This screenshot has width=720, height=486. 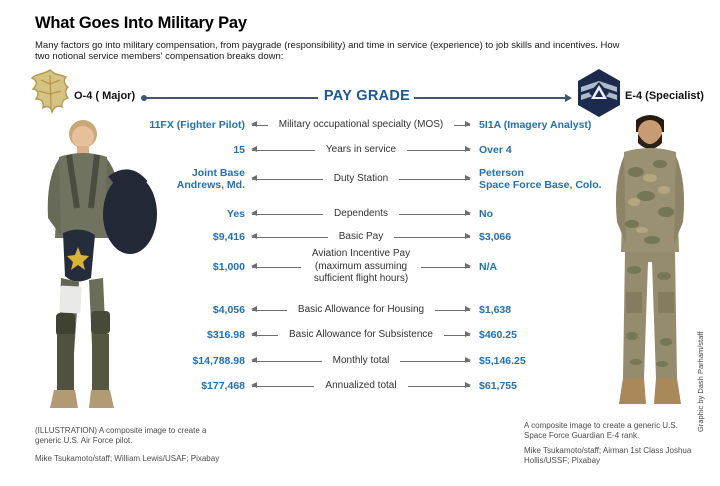 What do you see at coordinates (502, 361) in the screenshot?
I see `e4-value: $5,146.25` at bounding box center [502, 361].